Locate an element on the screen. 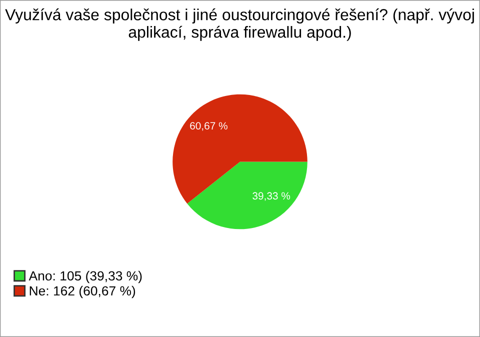  data-label: 60,67 % is located at coordinates (209, 126).